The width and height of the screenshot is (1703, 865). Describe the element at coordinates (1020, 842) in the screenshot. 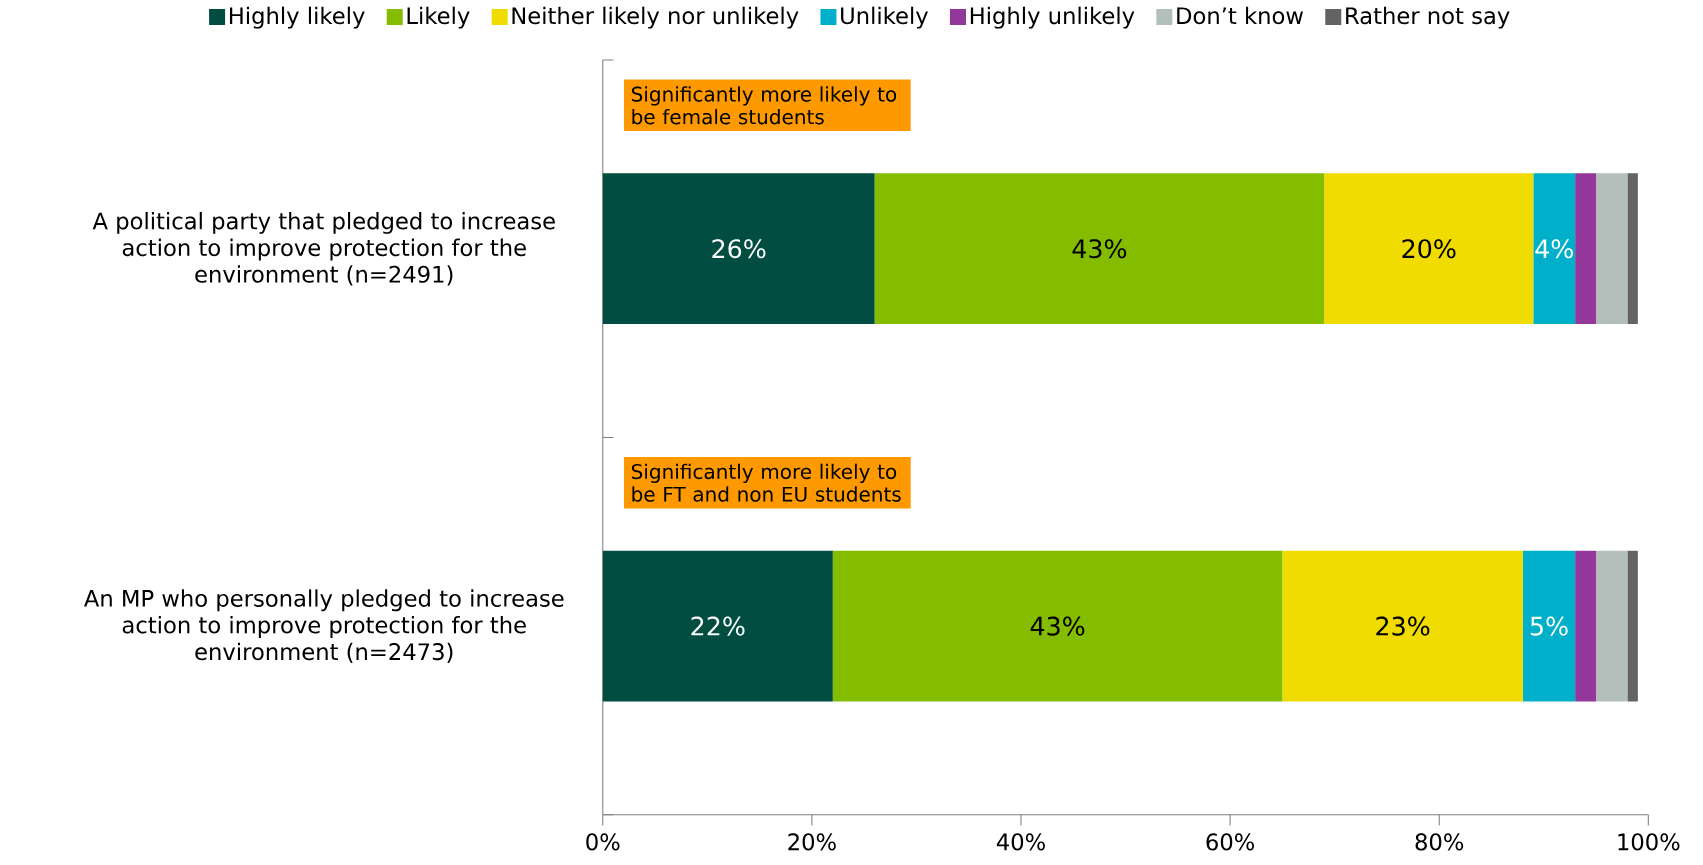

I see `x-tick-label: 40%` at that location.